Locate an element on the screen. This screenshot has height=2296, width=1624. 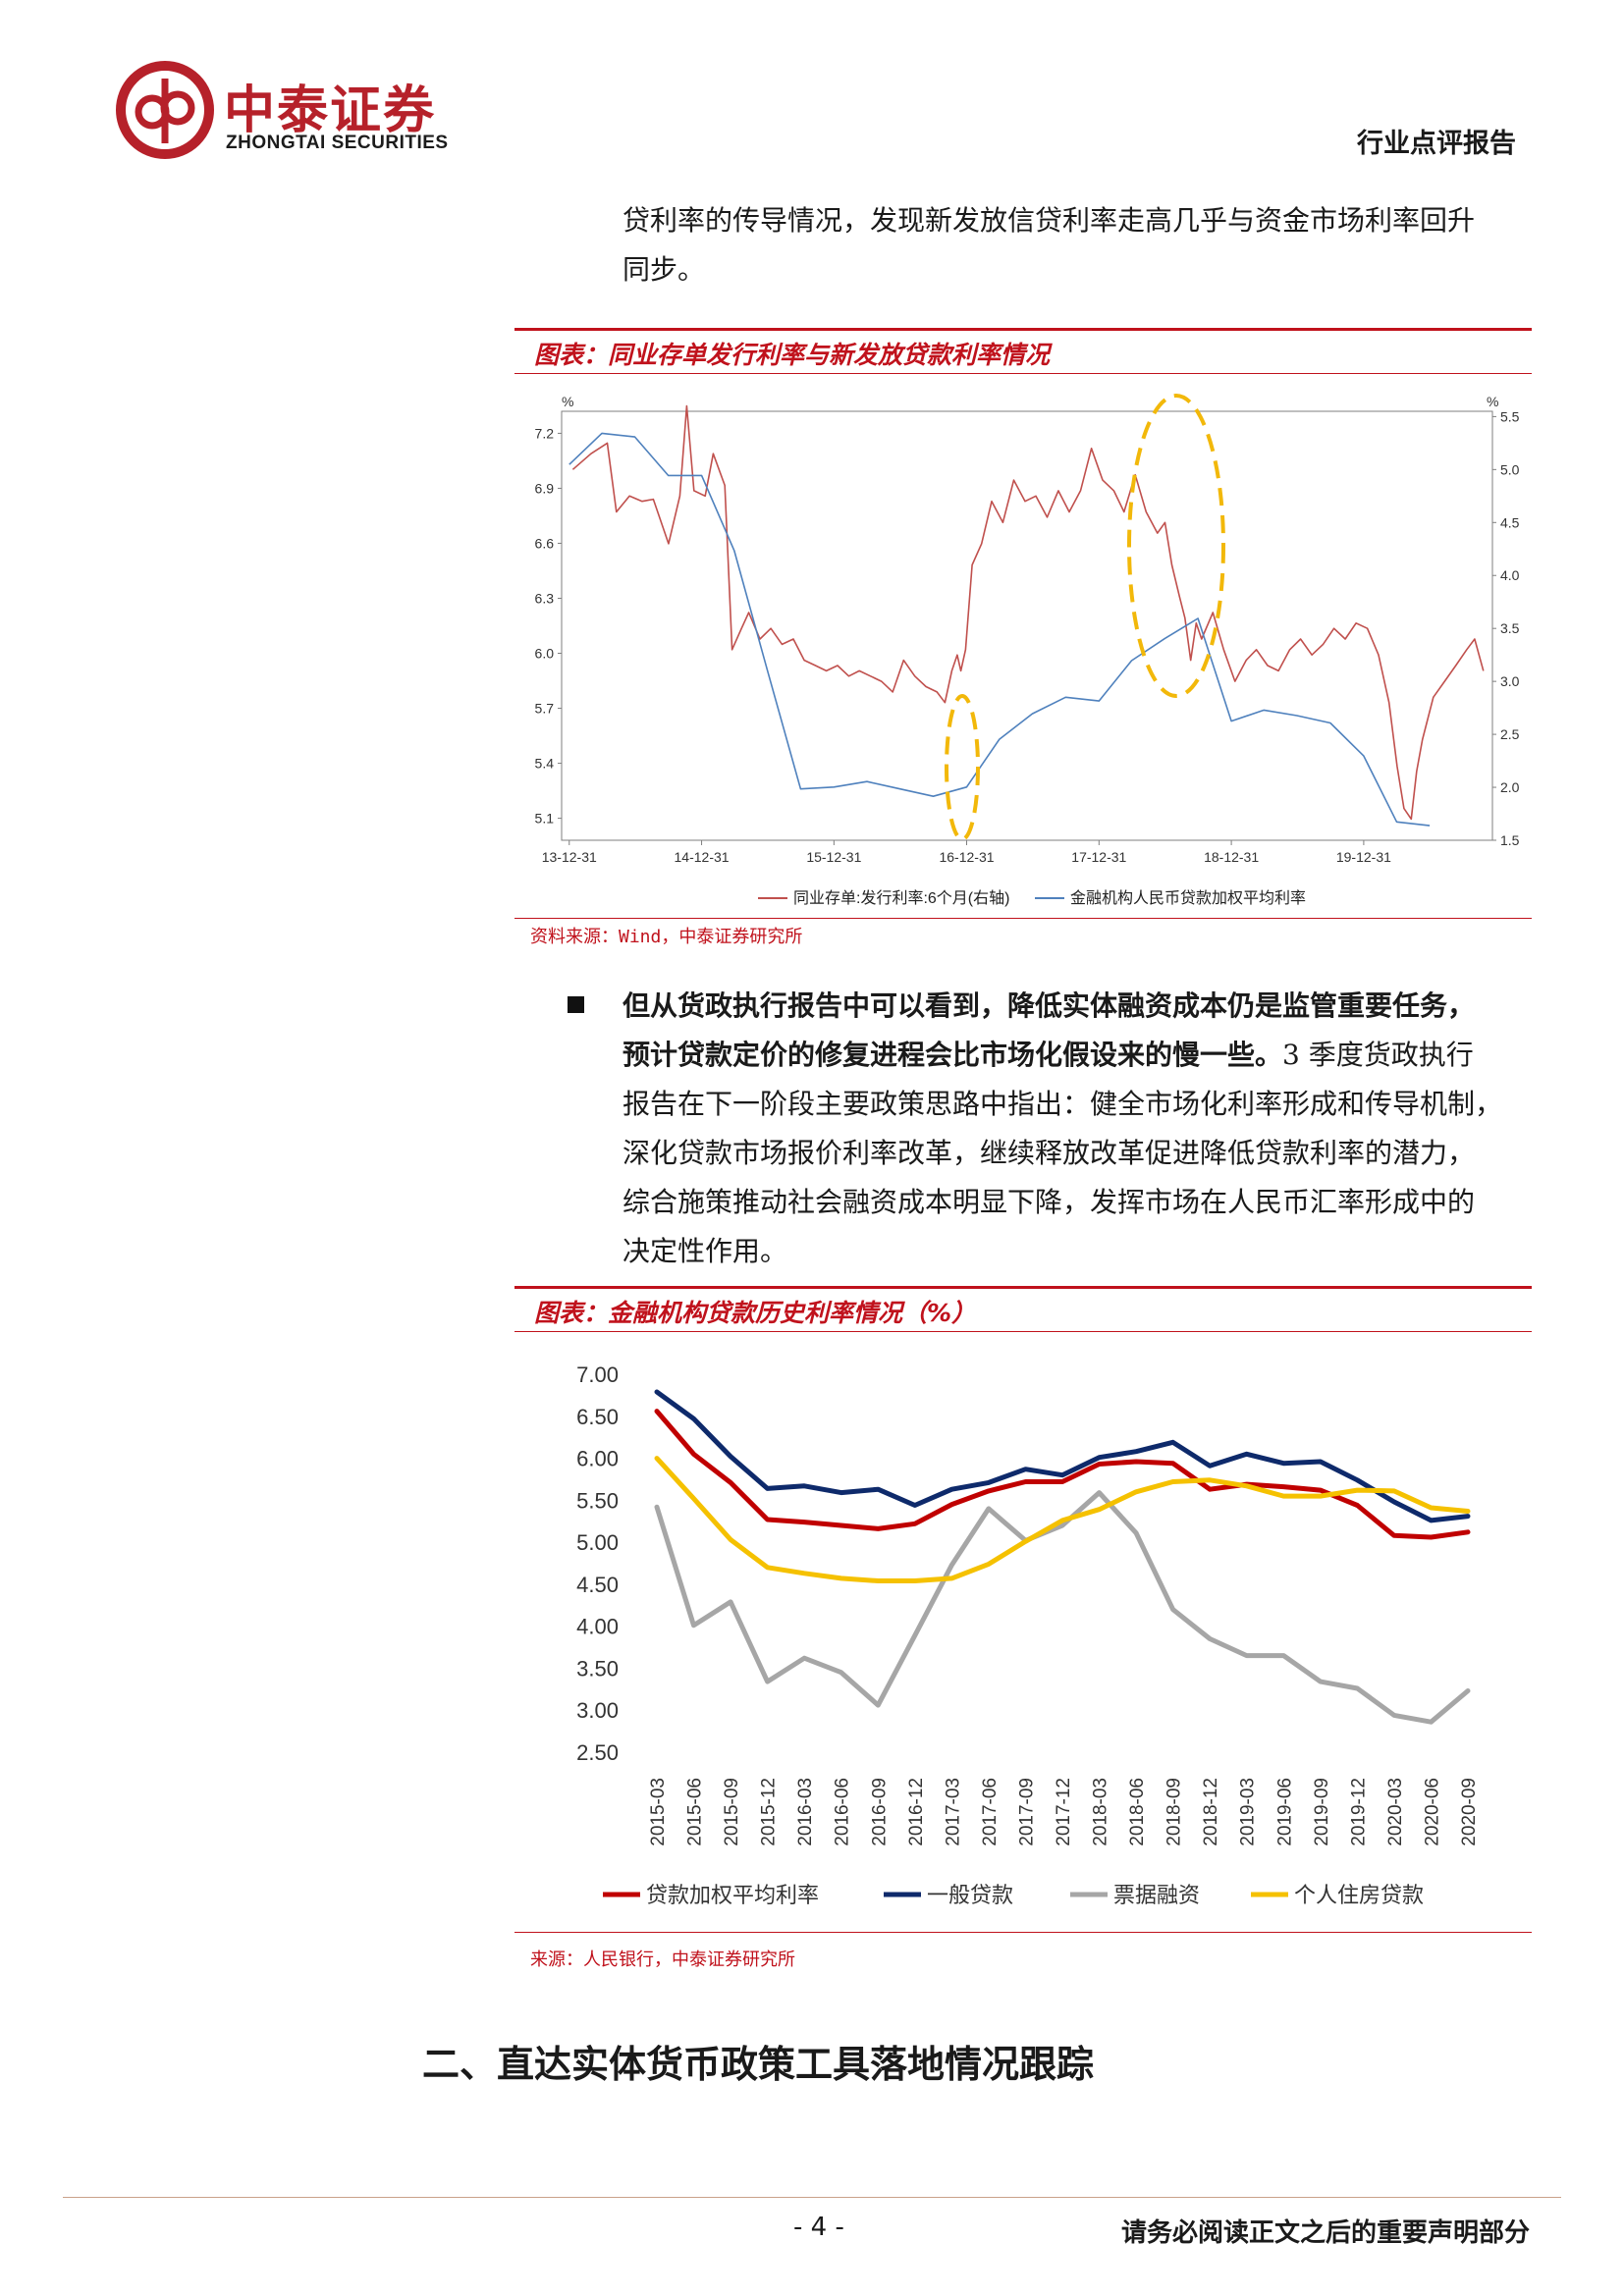
x-axis-tick-label: 2020-09 is located at coordinates (1469, 1812).